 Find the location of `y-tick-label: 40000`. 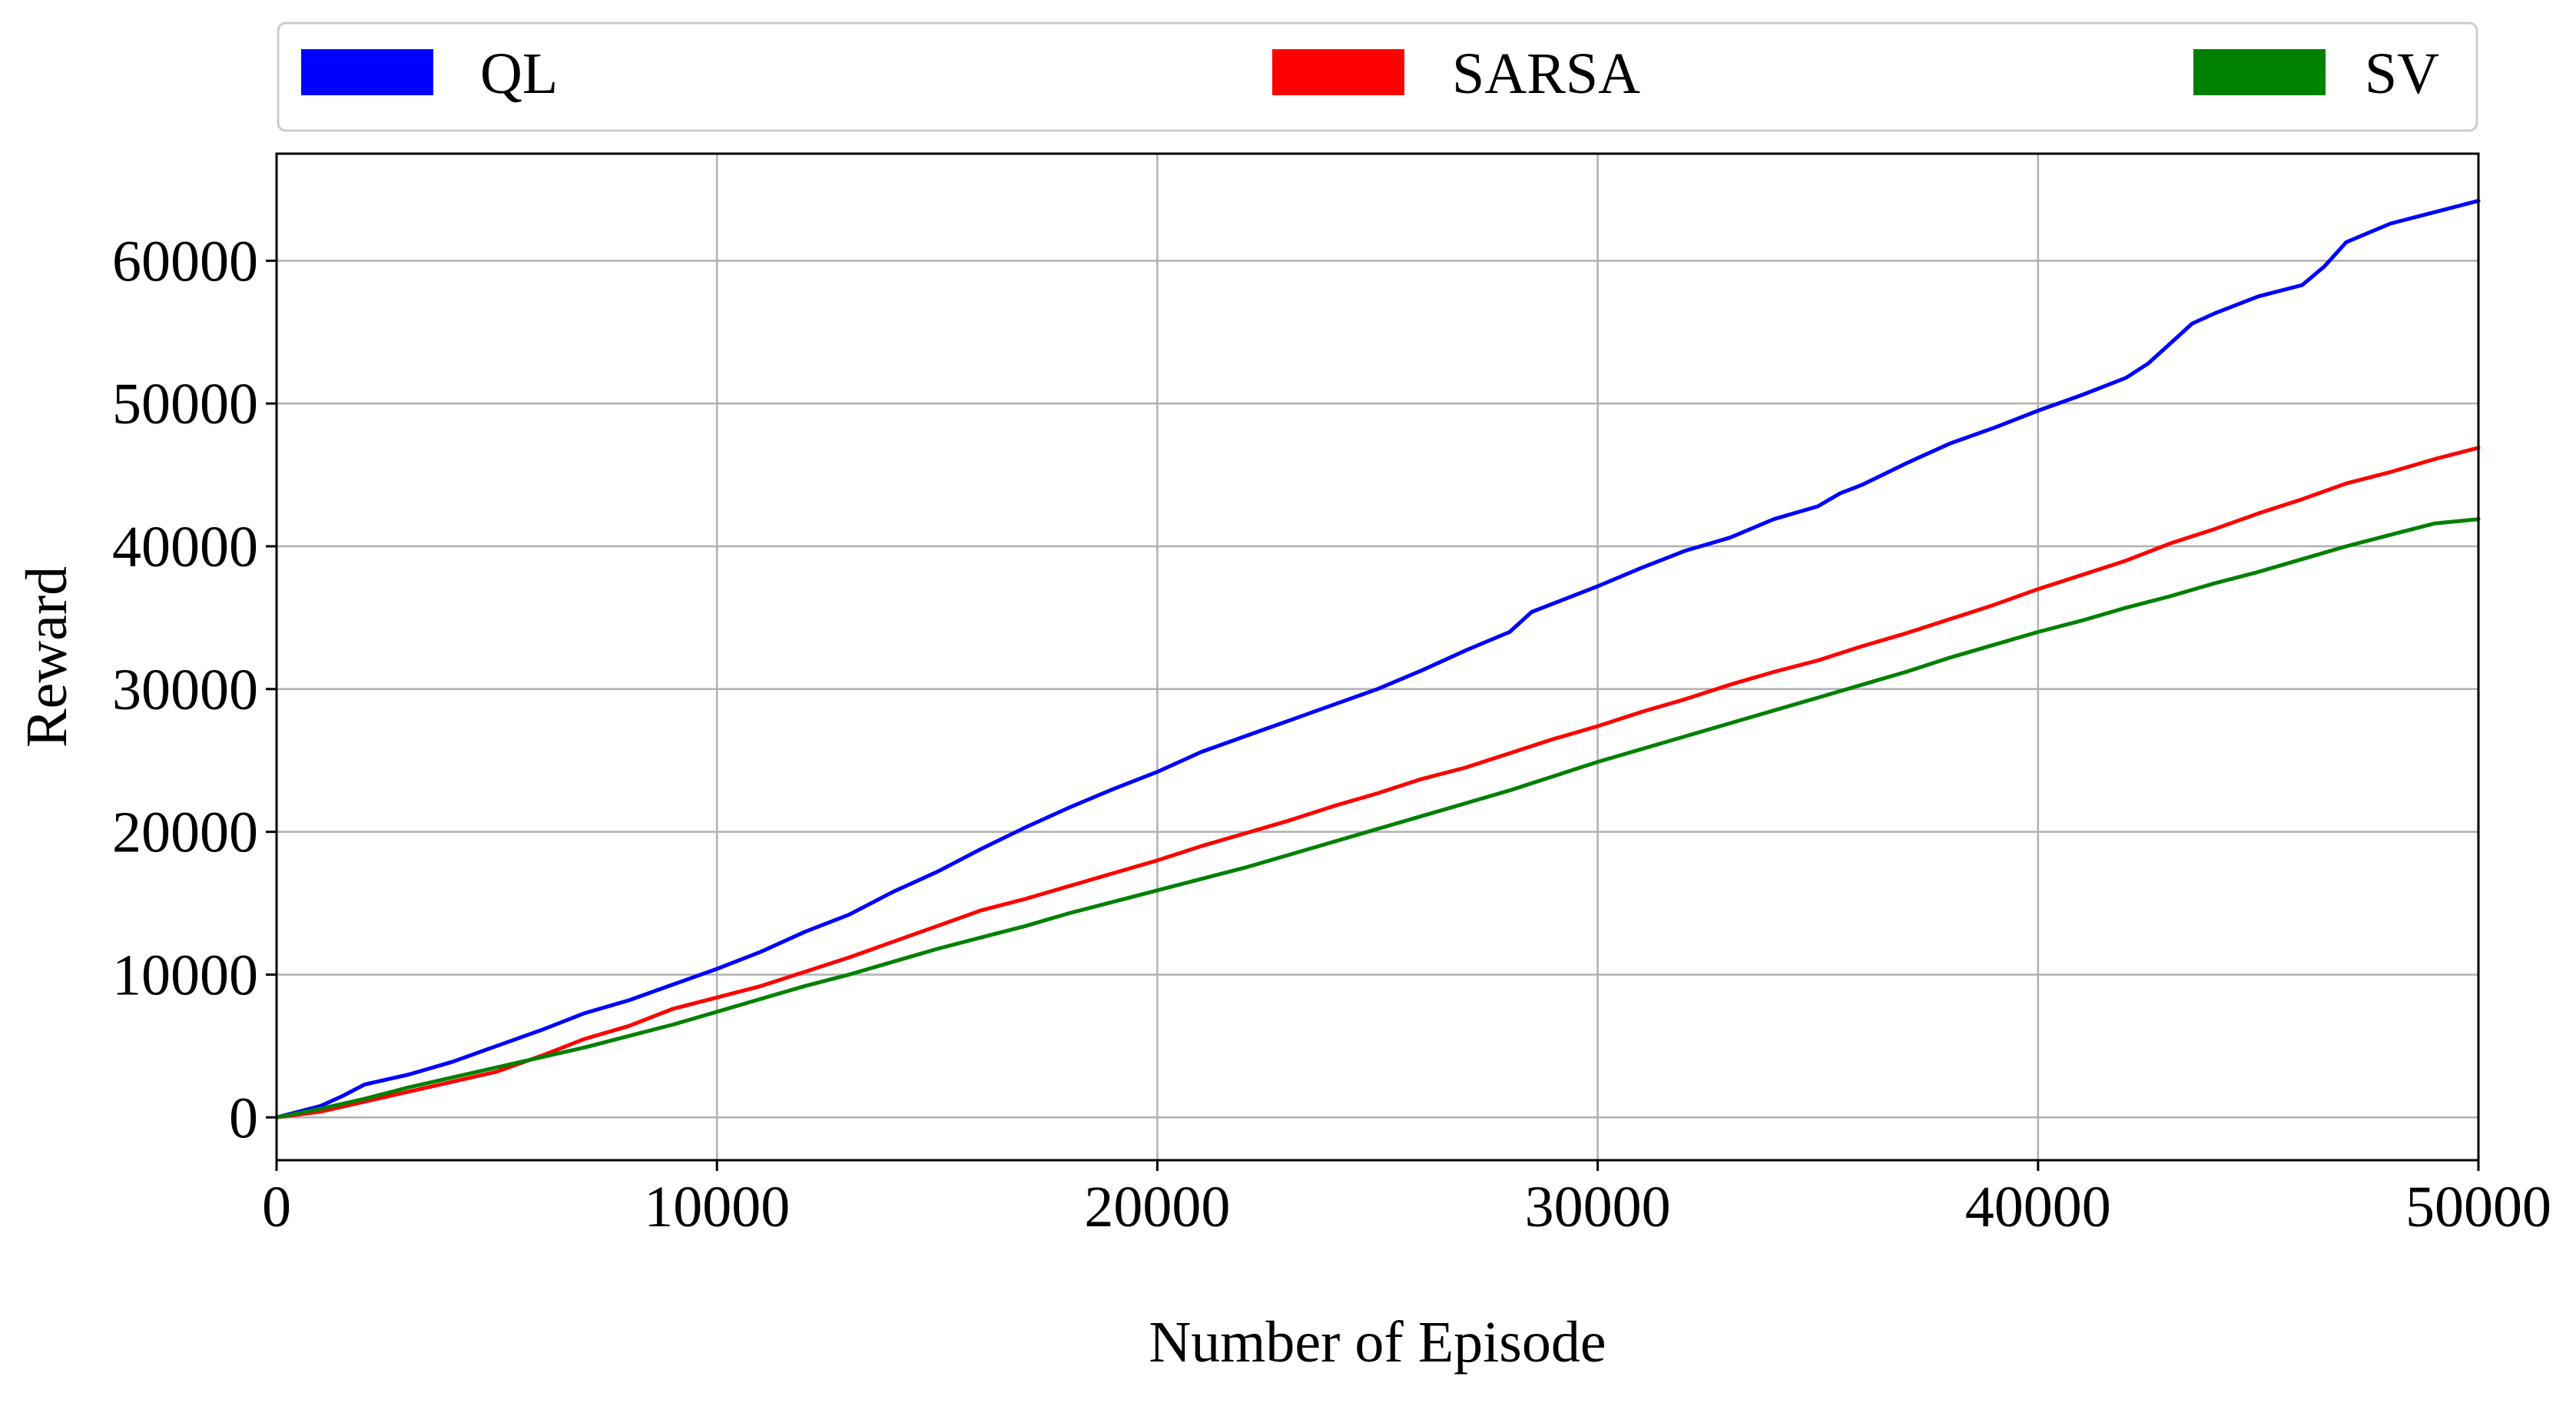

y-tick-label: 40000 is located at coordinates (185, 547).